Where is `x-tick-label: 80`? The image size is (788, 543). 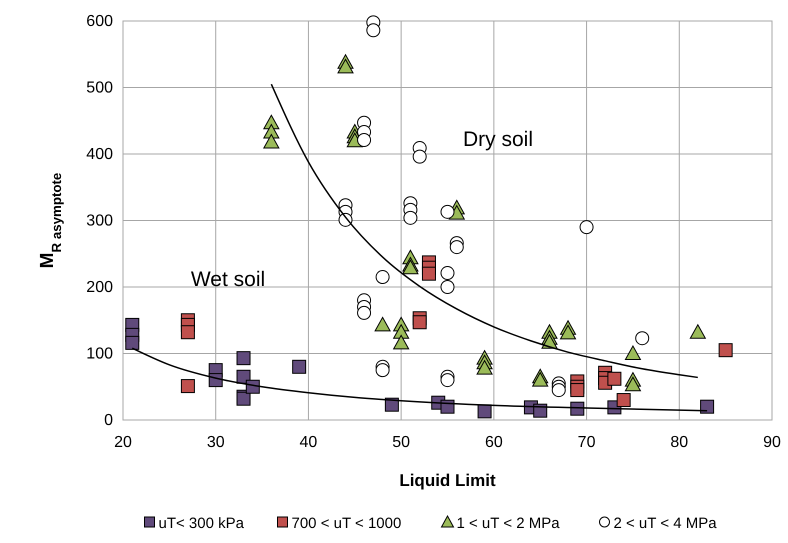 x-tick-label: 80 is located at coordinates (679, 442).